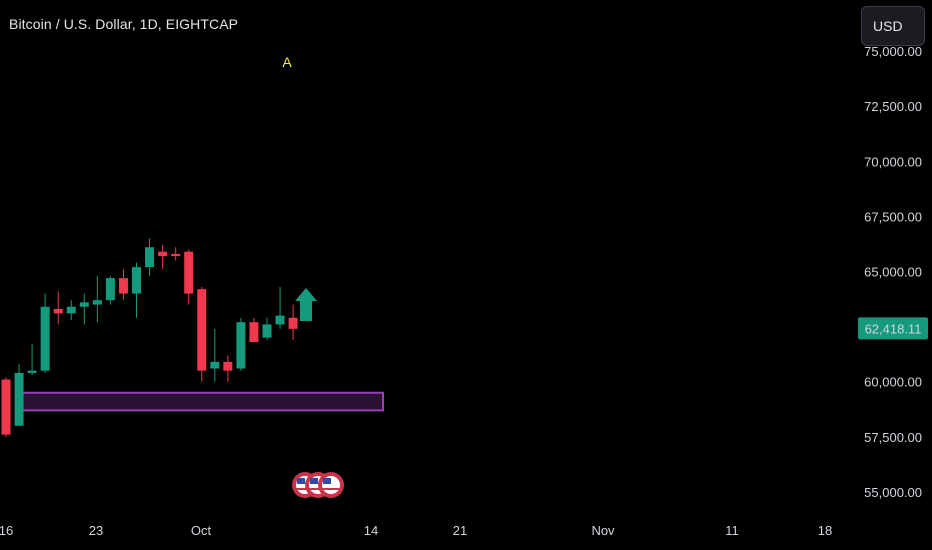  I want to click on support-zone-layer, so click(202, 401).